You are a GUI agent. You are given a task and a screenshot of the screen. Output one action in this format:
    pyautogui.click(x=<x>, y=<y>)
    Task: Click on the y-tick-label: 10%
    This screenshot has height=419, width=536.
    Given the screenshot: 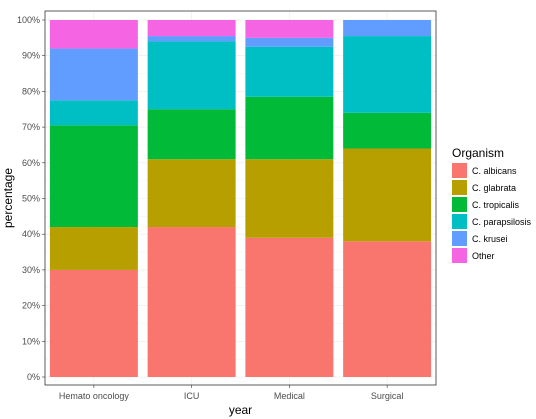 What is the action you would take?
    pyautogui.click(x=31, y=341)
    